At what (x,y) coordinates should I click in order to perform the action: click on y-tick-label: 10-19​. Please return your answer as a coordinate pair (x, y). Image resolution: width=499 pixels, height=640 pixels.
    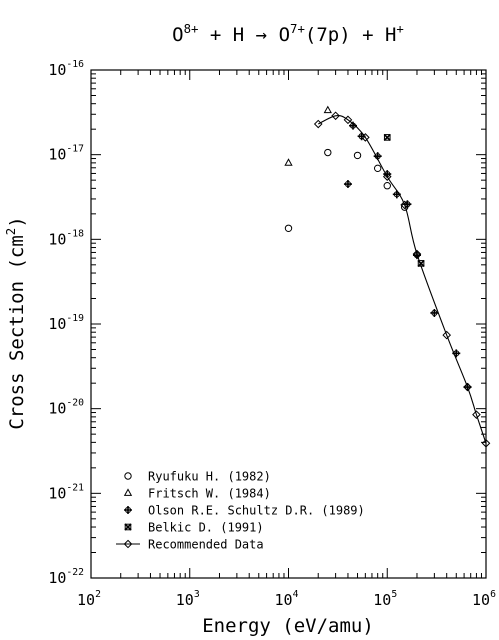
    Looking at the image, I should click on (66, 323).